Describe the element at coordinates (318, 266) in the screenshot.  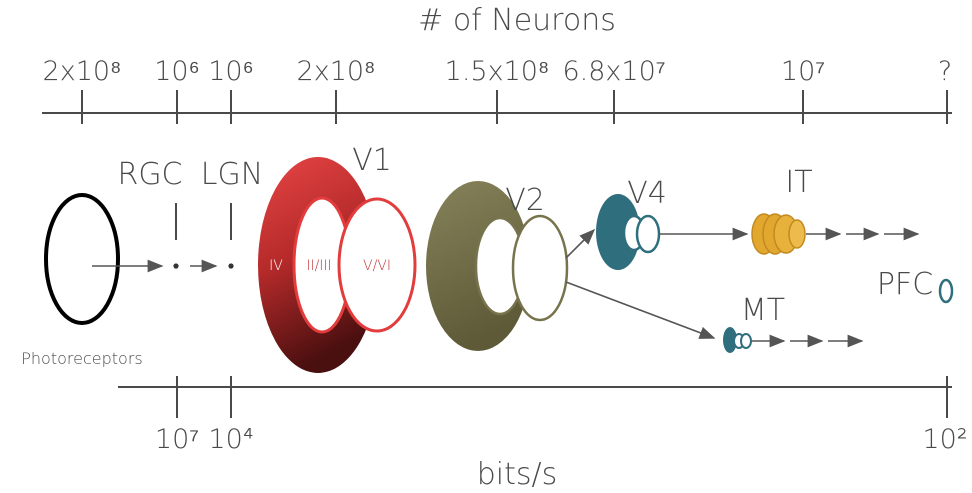
I see `v1-layer-ii-iii-label: II/III` at that location.